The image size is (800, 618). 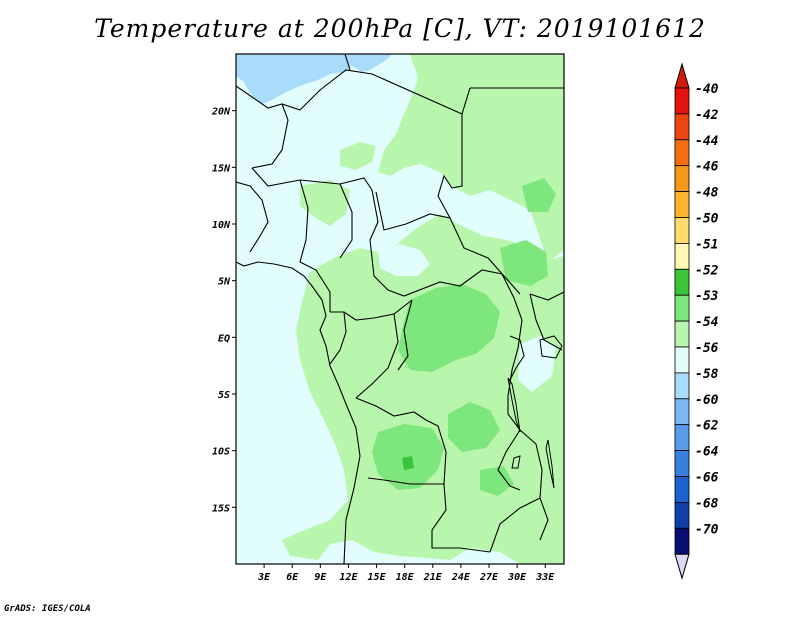 I want to click on colorbar-label: -60, so click(x=707, y=400).